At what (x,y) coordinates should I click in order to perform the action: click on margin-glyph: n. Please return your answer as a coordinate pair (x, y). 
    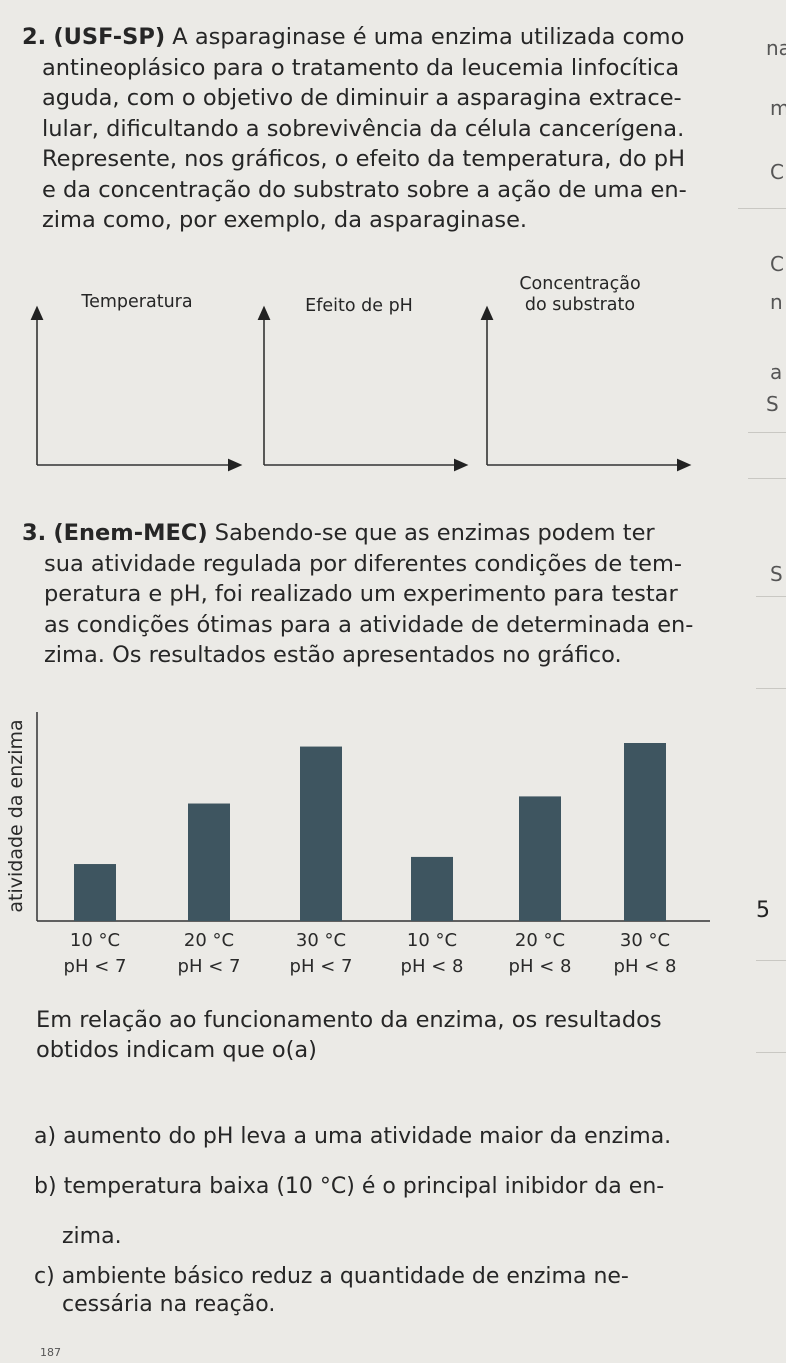
    Looking at the image, I should click on (776, 302).